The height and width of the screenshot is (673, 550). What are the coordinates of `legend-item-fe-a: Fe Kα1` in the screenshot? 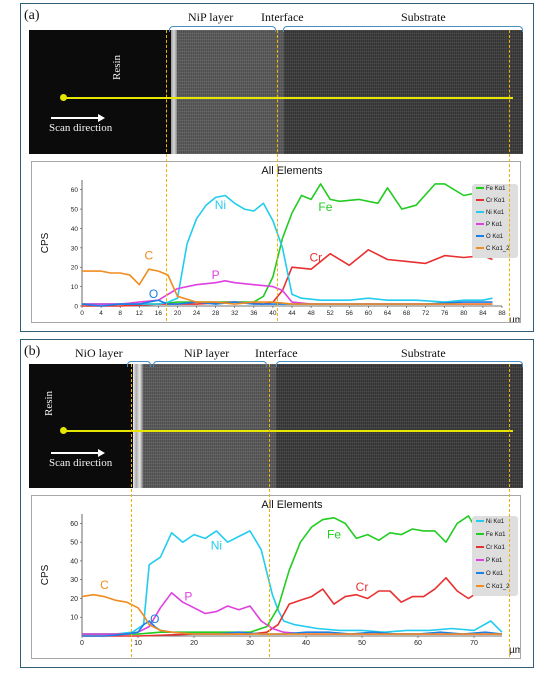 It's located at (490, 189).